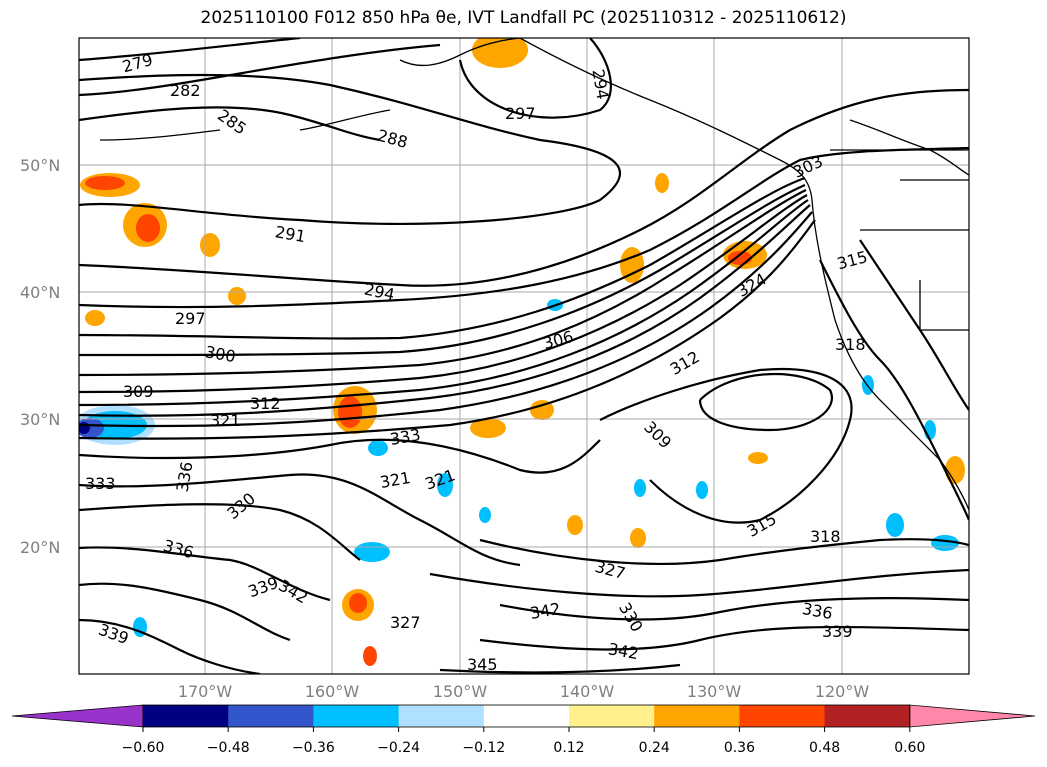 This screenshot has height=767, width=1047. Describe the element at coordinates (228, 748) in the screenshot. I see `colorbar-tick-label: −0.48` at that location.